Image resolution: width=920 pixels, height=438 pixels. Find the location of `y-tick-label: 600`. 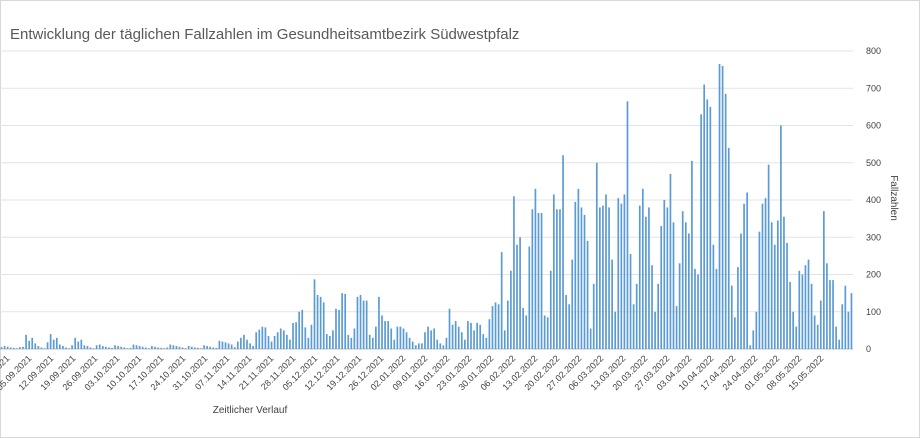

y-tick-label: 600 is located at coordinates (873, 126).